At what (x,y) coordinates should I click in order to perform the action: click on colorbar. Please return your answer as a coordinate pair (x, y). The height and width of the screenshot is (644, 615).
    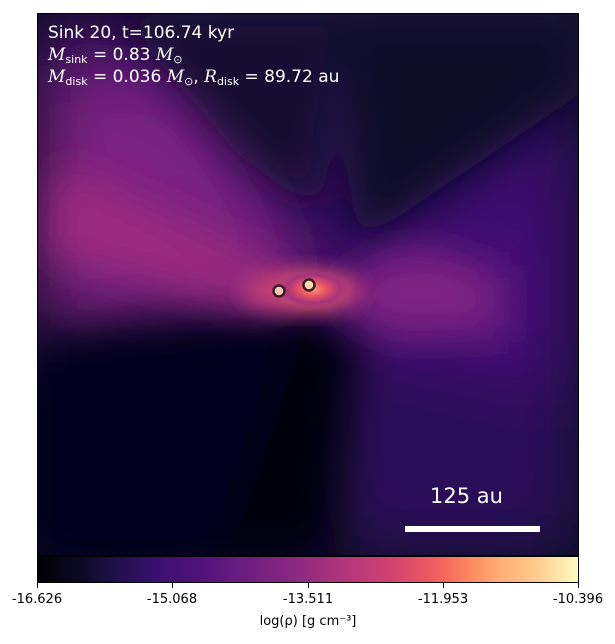
    Looking at the image, I should click on (308, 569).